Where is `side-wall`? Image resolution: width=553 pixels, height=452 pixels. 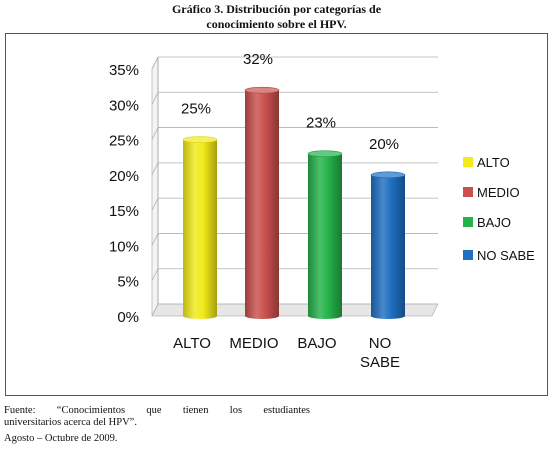 side-wall is located at coordinates (155, 186).